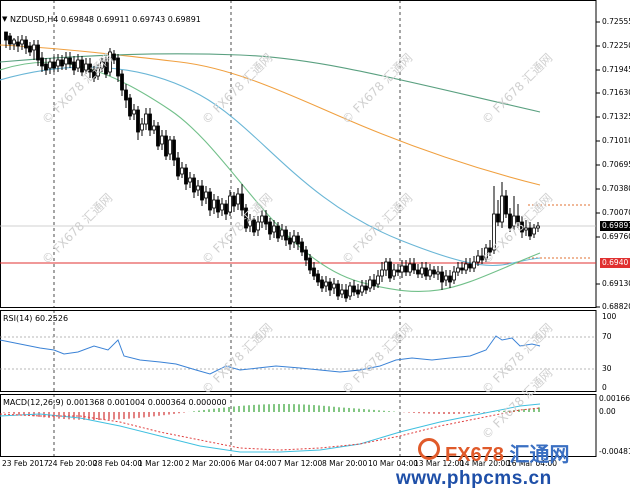  I want to click on price-tick-label: 0.68820, so click(616, 306).